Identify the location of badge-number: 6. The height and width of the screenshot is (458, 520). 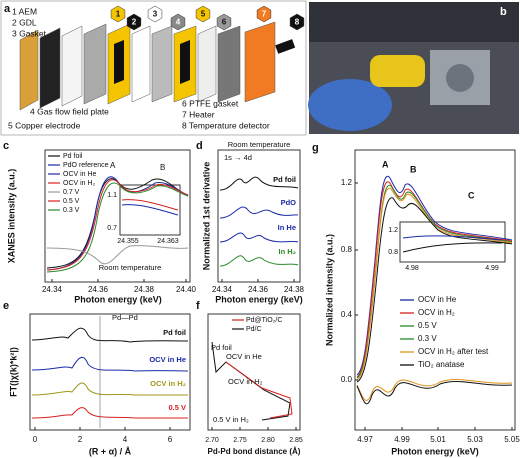
(224, 22).